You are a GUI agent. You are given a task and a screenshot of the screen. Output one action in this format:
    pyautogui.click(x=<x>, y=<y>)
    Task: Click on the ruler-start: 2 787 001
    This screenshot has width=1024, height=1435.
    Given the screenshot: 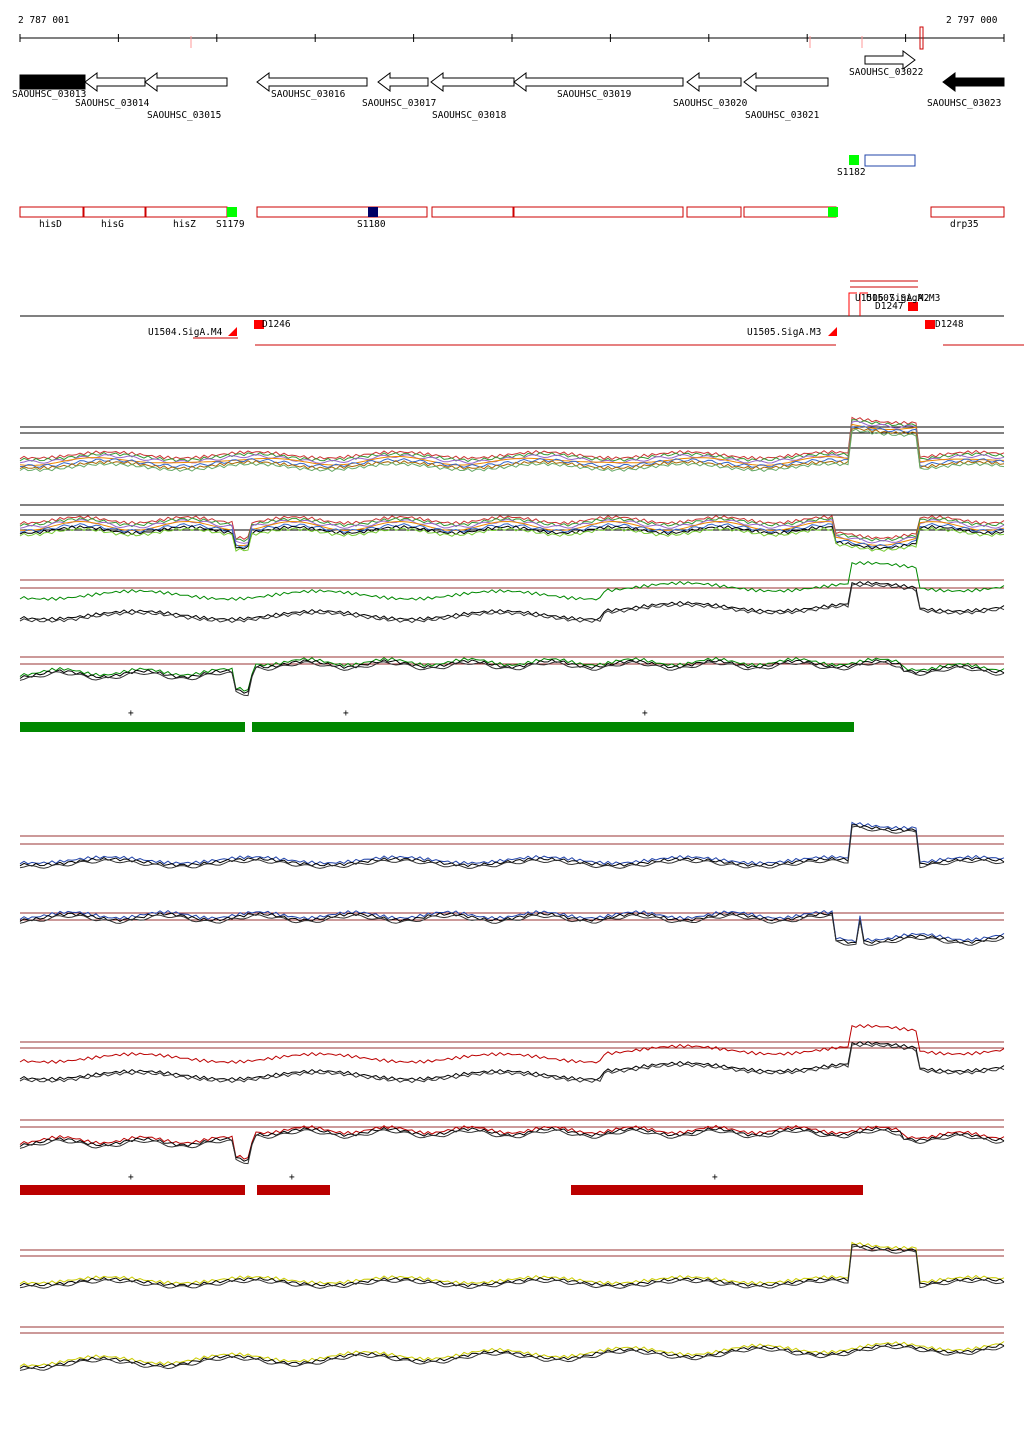 What is the action you would take?
    pyautogui.click(x=44, y=20)
    